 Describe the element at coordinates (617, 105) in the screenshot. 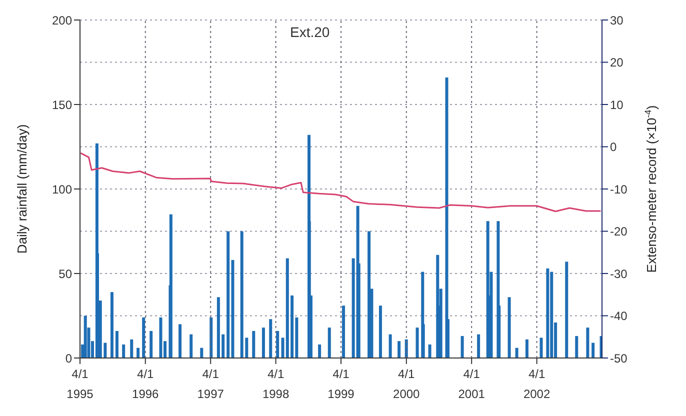

I see `y2-tick-label: 10` at that location.